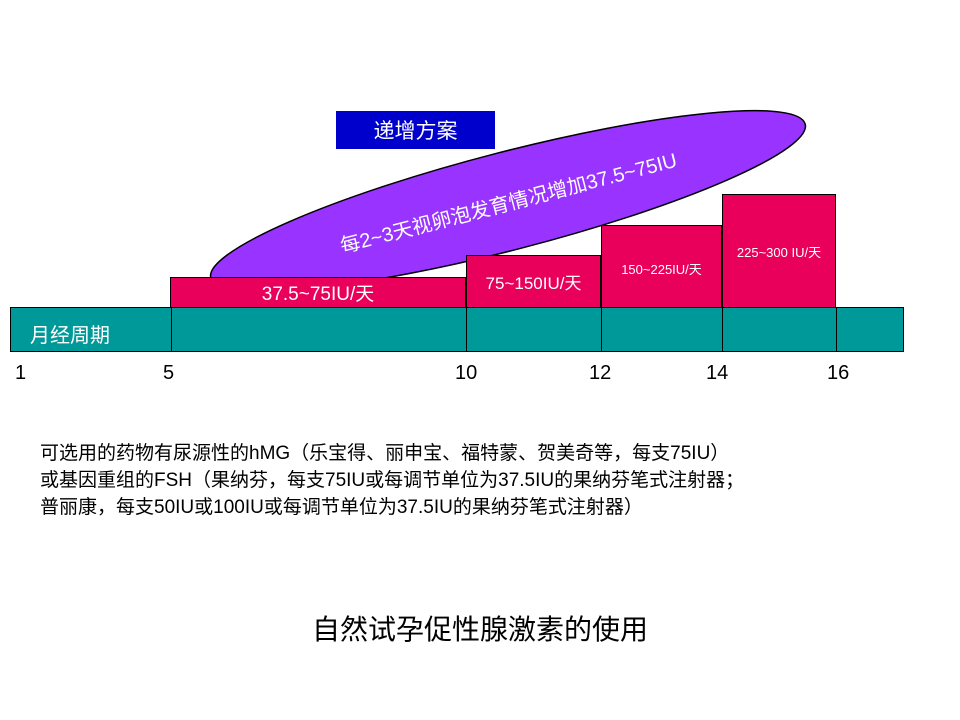 The height and width of the screenshot is (720, 960). I want to click on day-tick: 14, so click(717, 373).